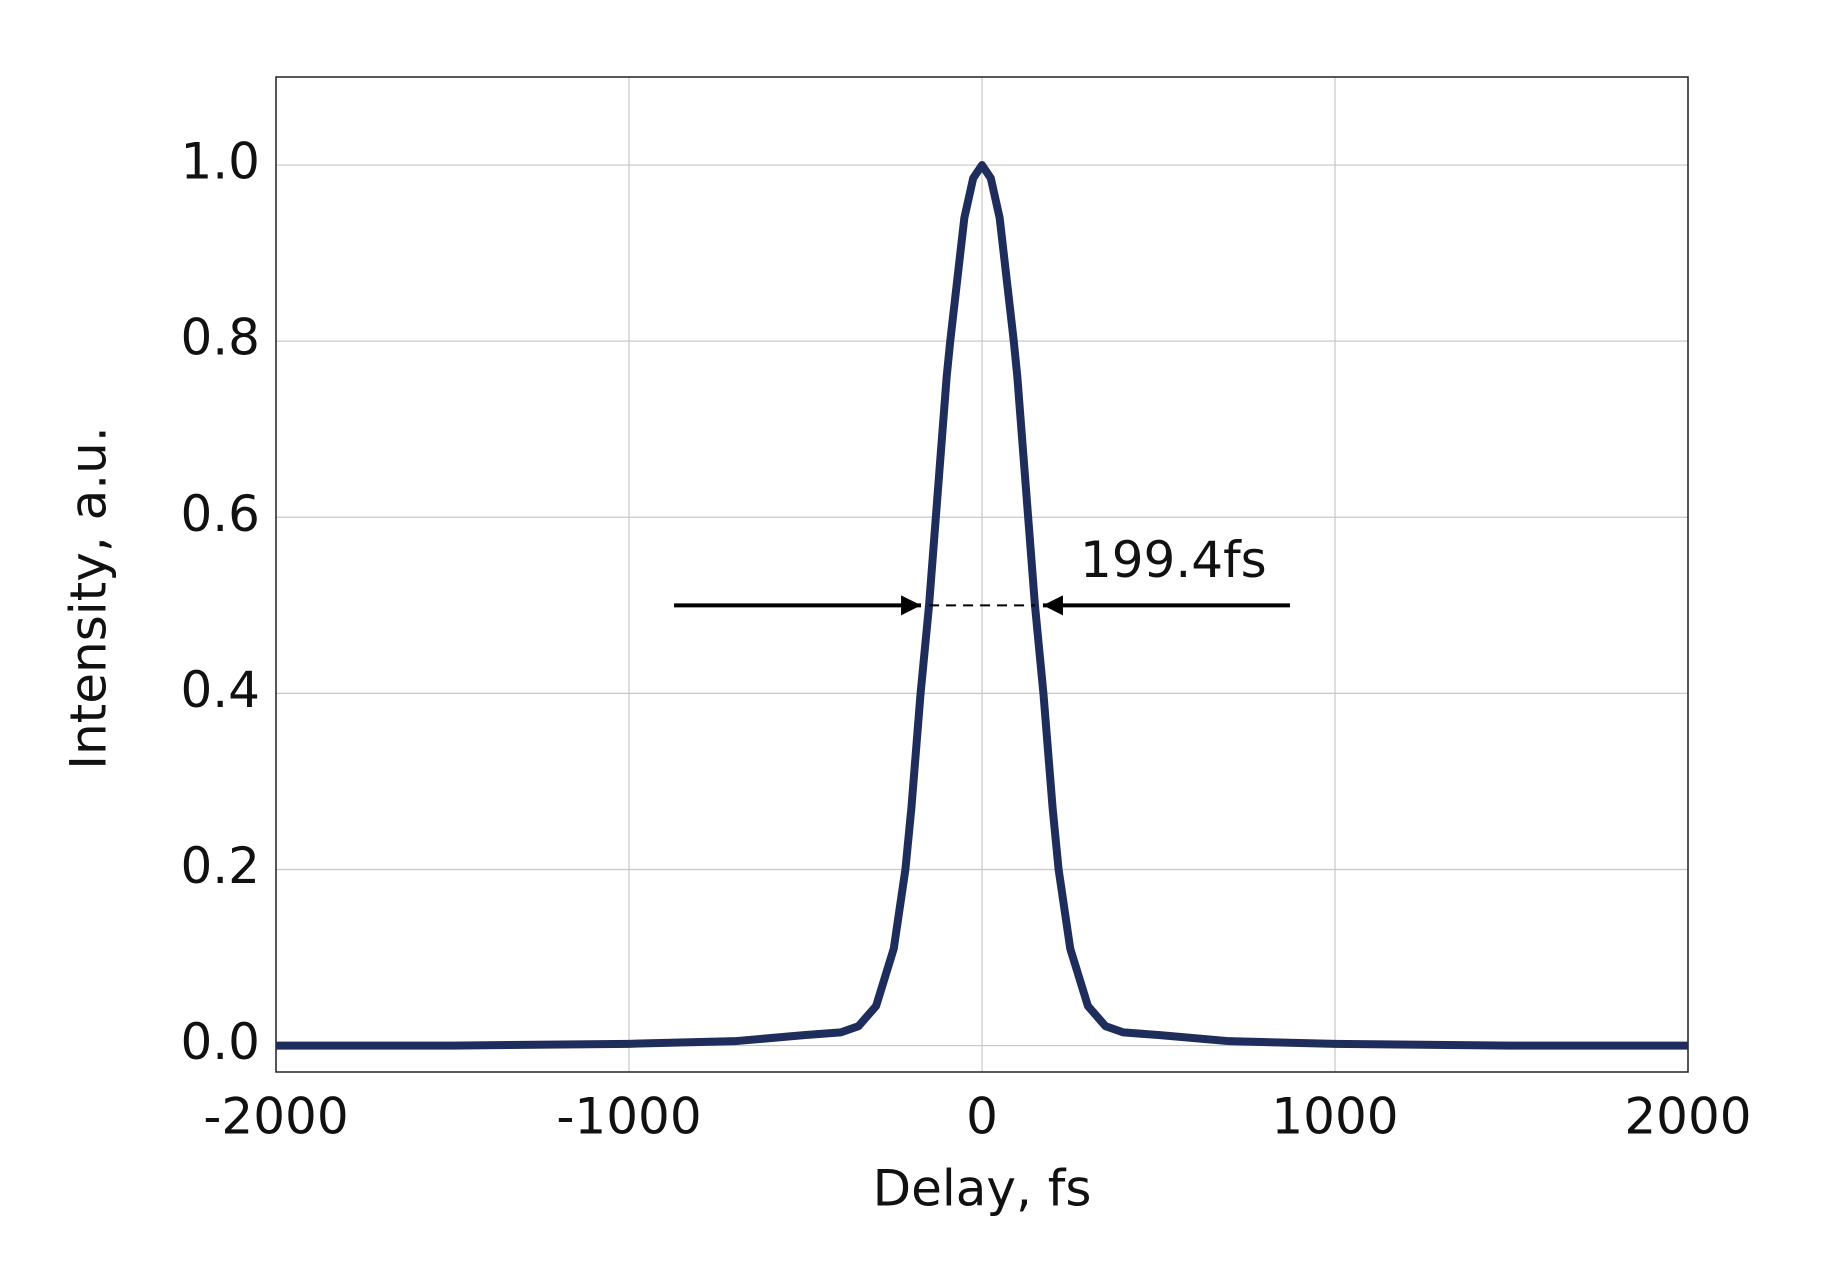  Describe the element at coordinates (89, 598) in the screenshot. I see `y-axis-label: Intensity, a.u.` at that location.